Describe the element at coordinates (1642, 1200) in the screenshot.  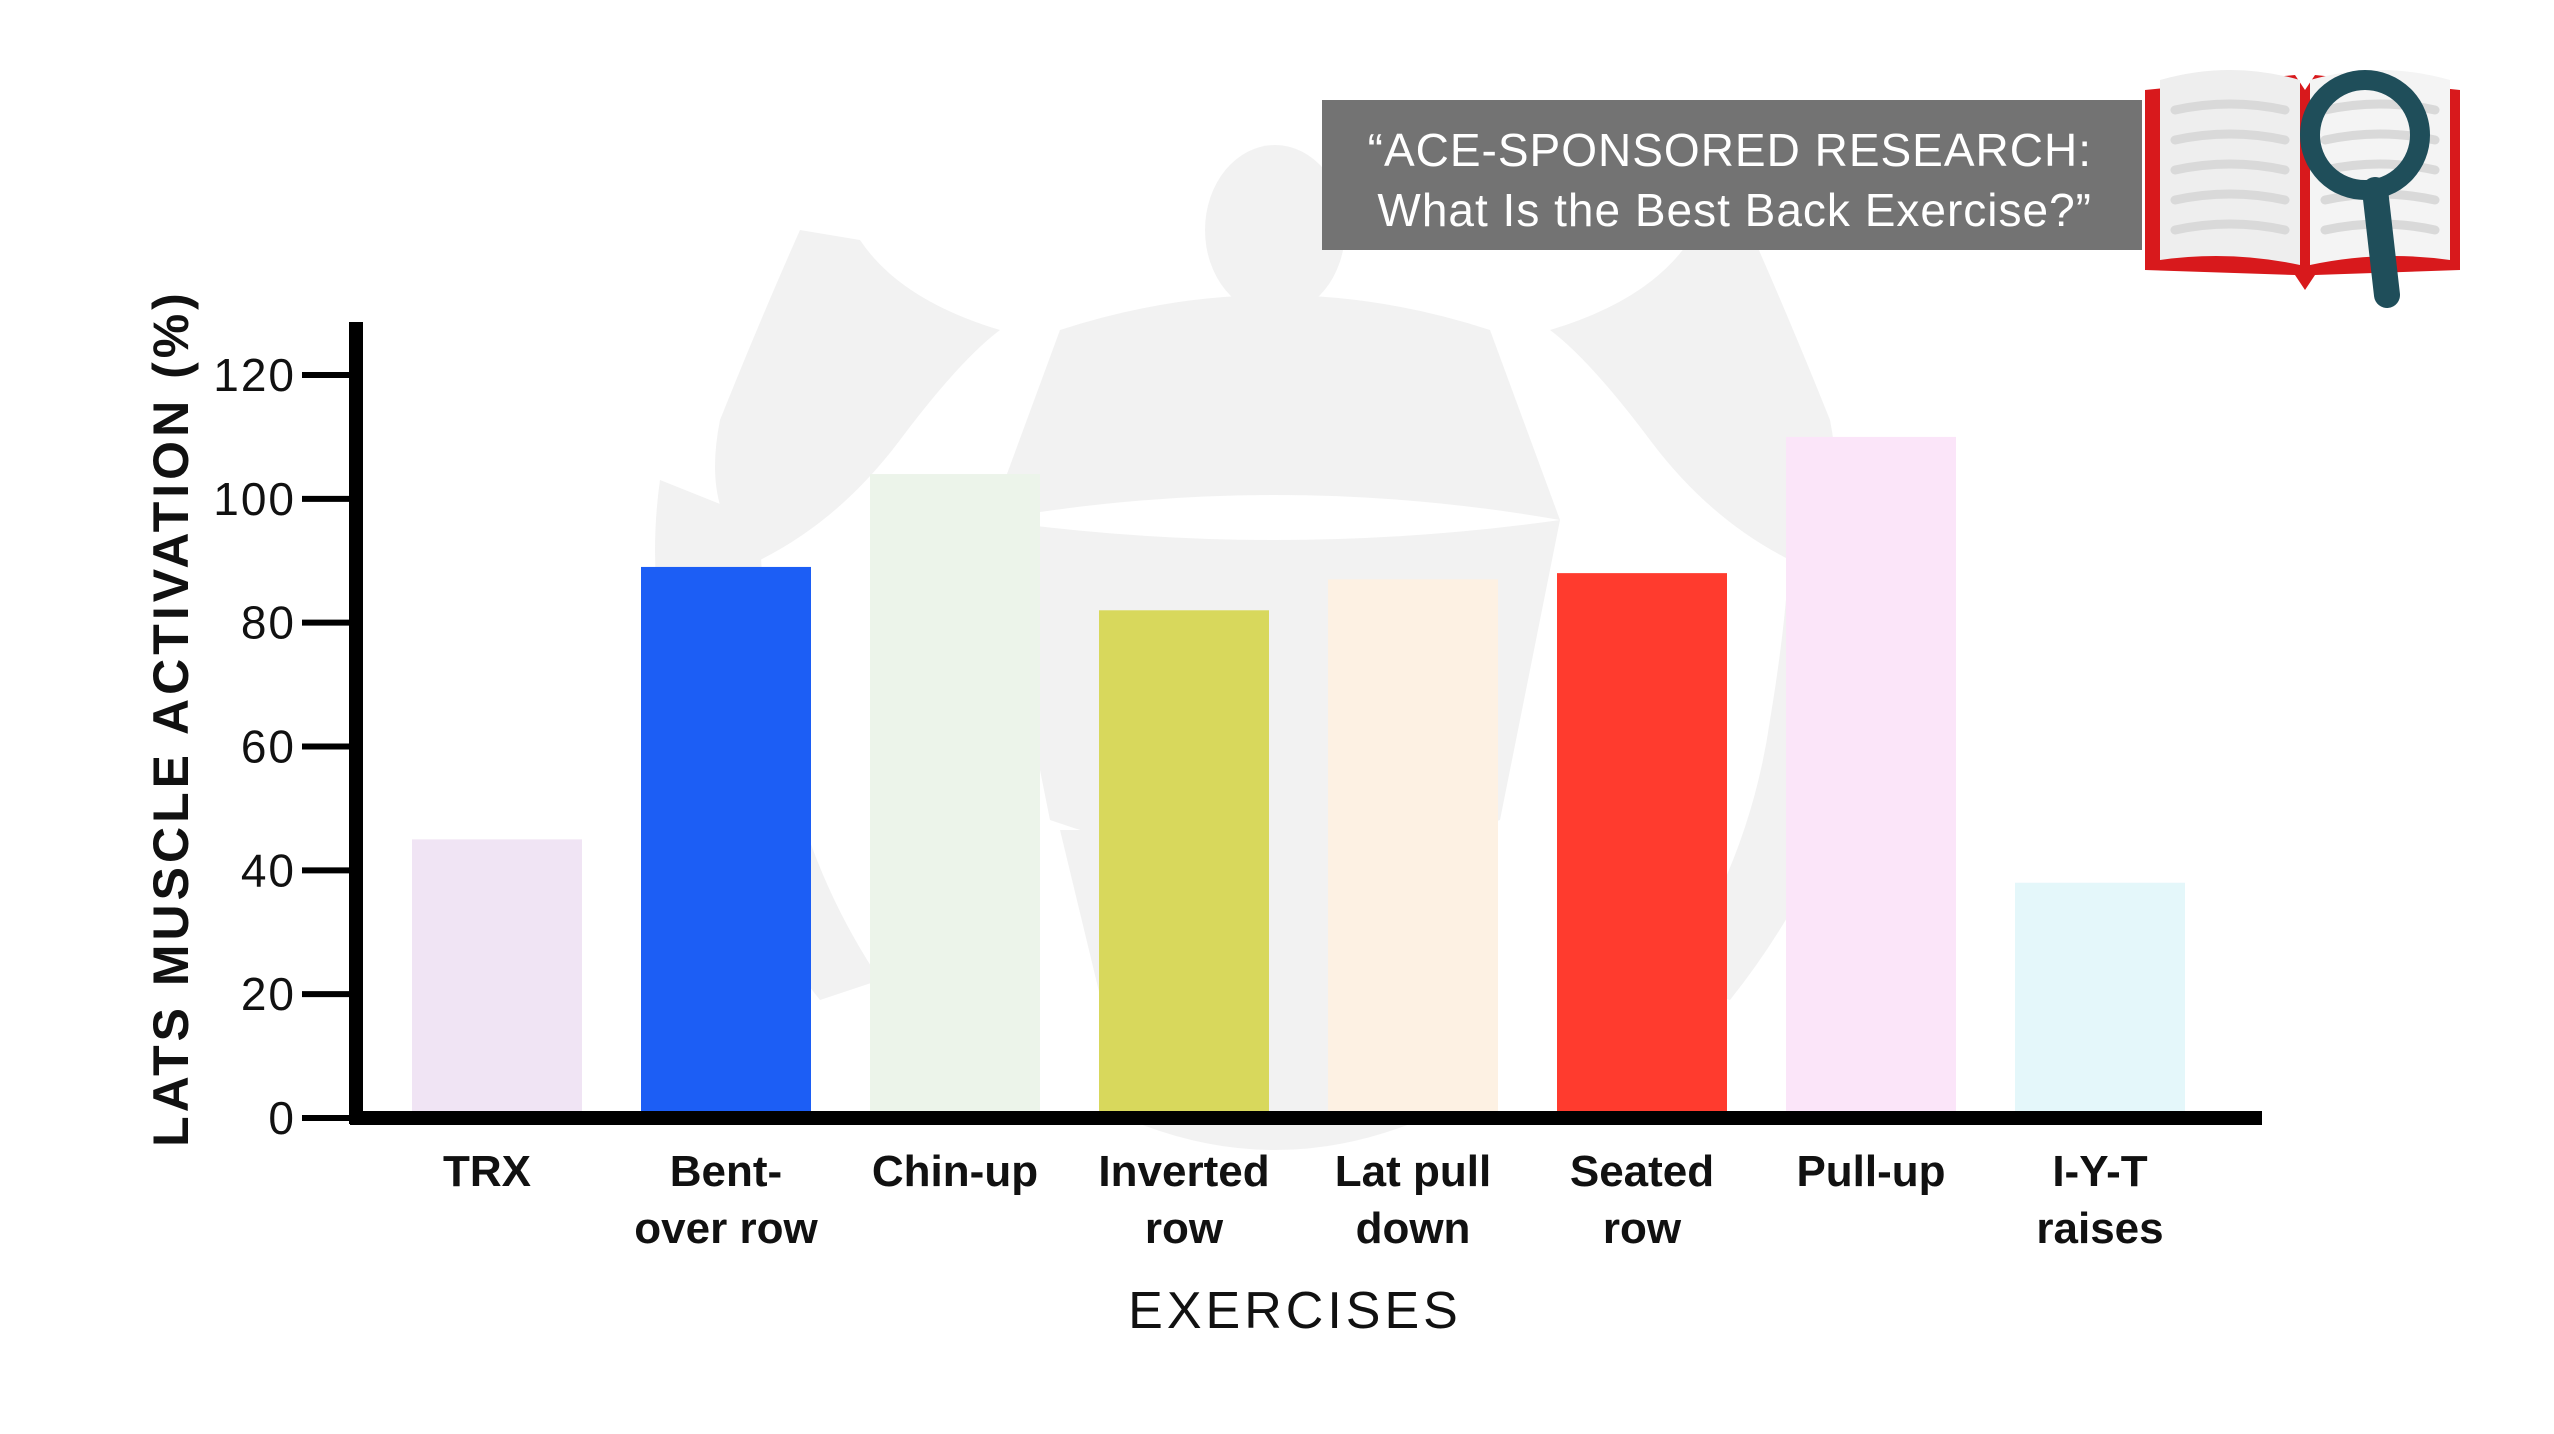
I see `x-tick-label-5: Seated row` at that location.